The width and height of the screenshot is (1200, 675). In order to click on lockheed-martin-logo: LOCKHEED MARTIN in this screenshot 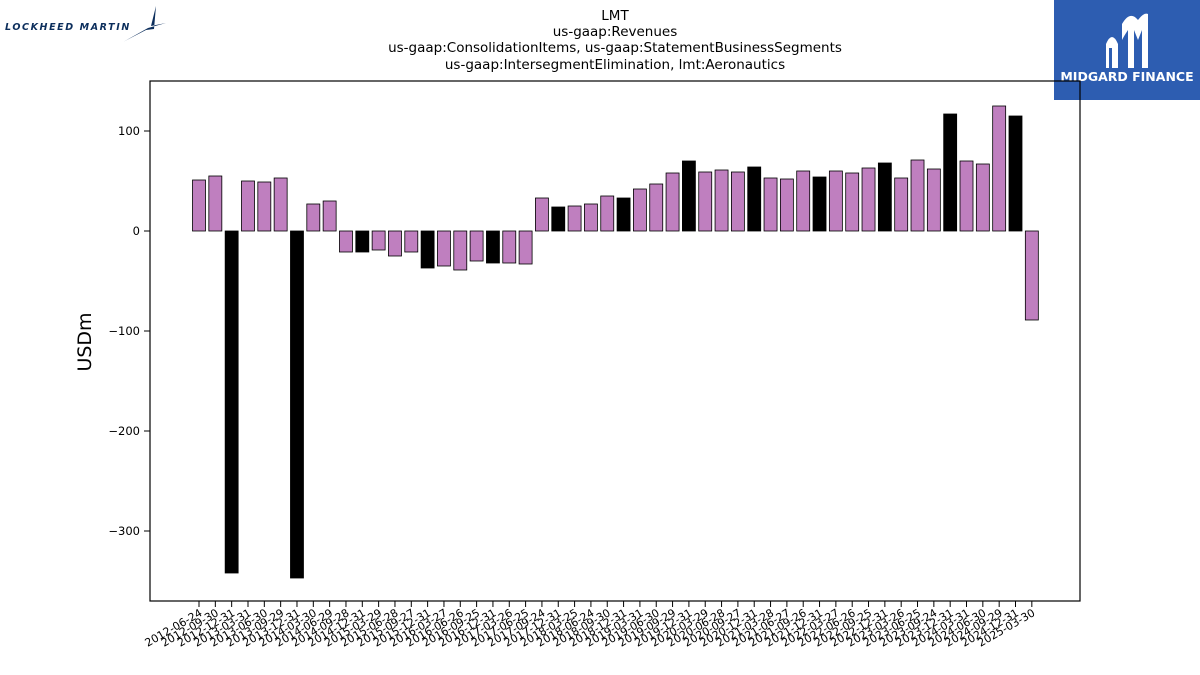, I will do `click(85, 24)`.